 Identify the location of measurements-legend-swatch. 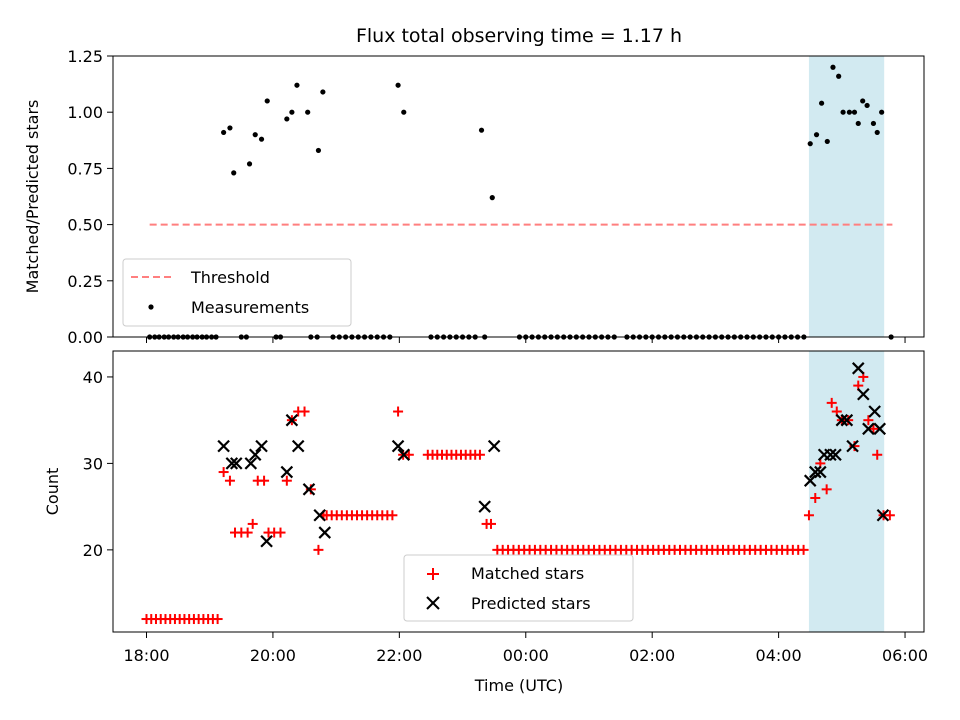
(151, 307).